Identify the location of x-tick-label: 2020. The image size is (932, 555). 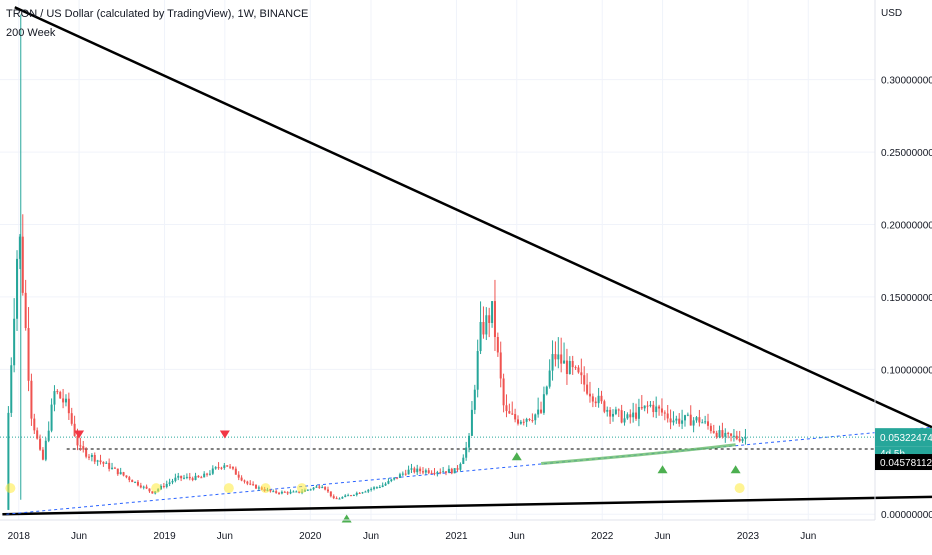
(310, 536).